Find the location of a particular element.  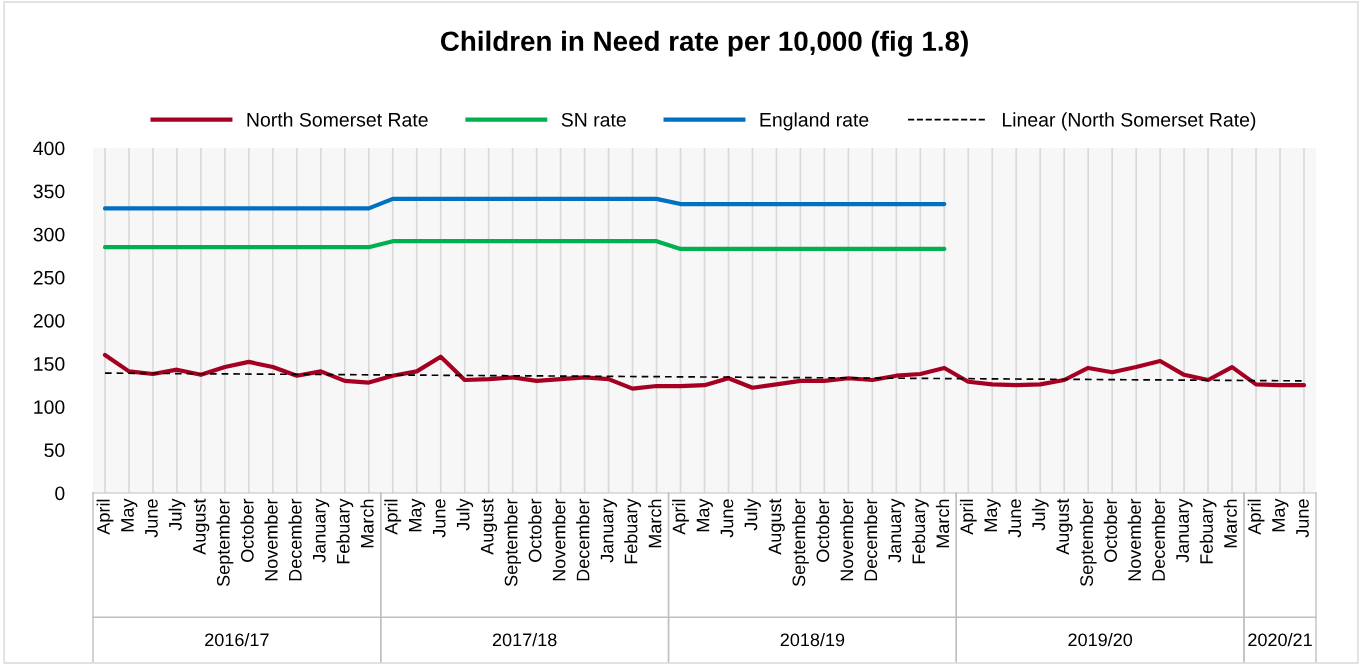

y-tick-label: 300 is located at coordinates (49, 234).